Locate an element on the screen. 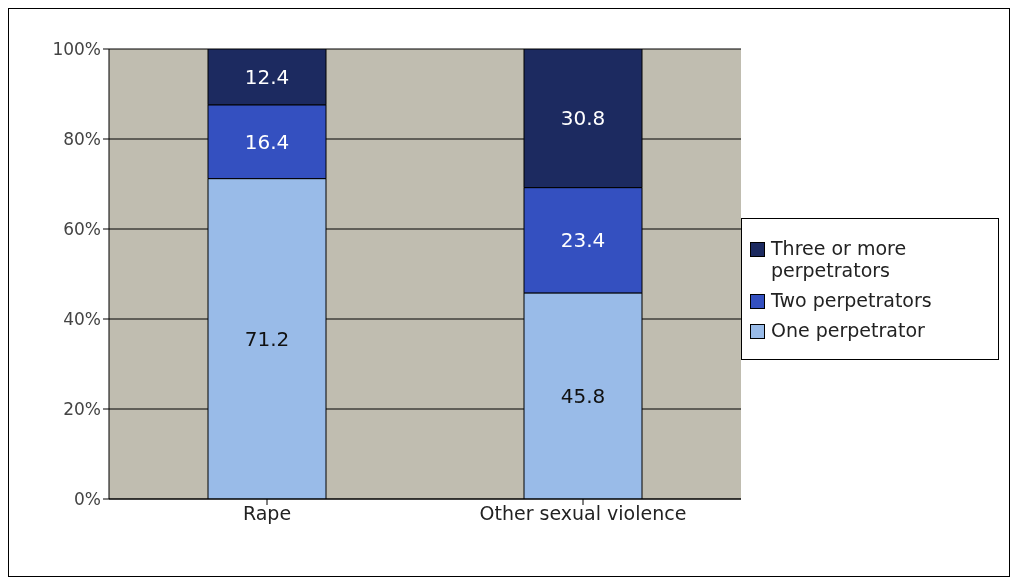 The image size is (1015, 583). data-label: 16.4 is located at coordinates (267, 141).